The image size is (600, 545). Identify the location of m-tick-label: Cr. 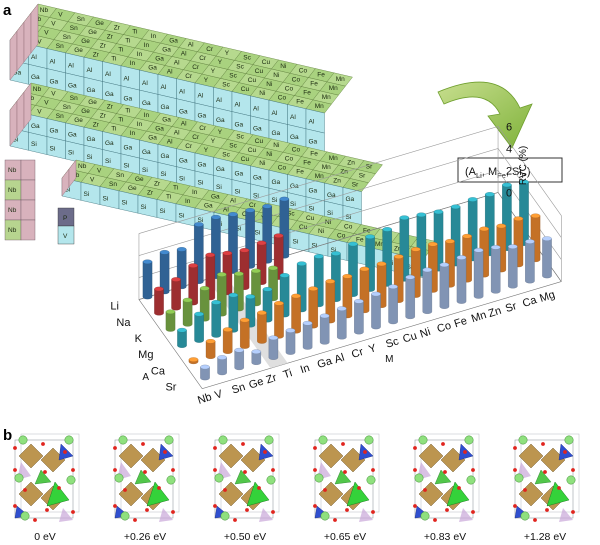
(357, 353).